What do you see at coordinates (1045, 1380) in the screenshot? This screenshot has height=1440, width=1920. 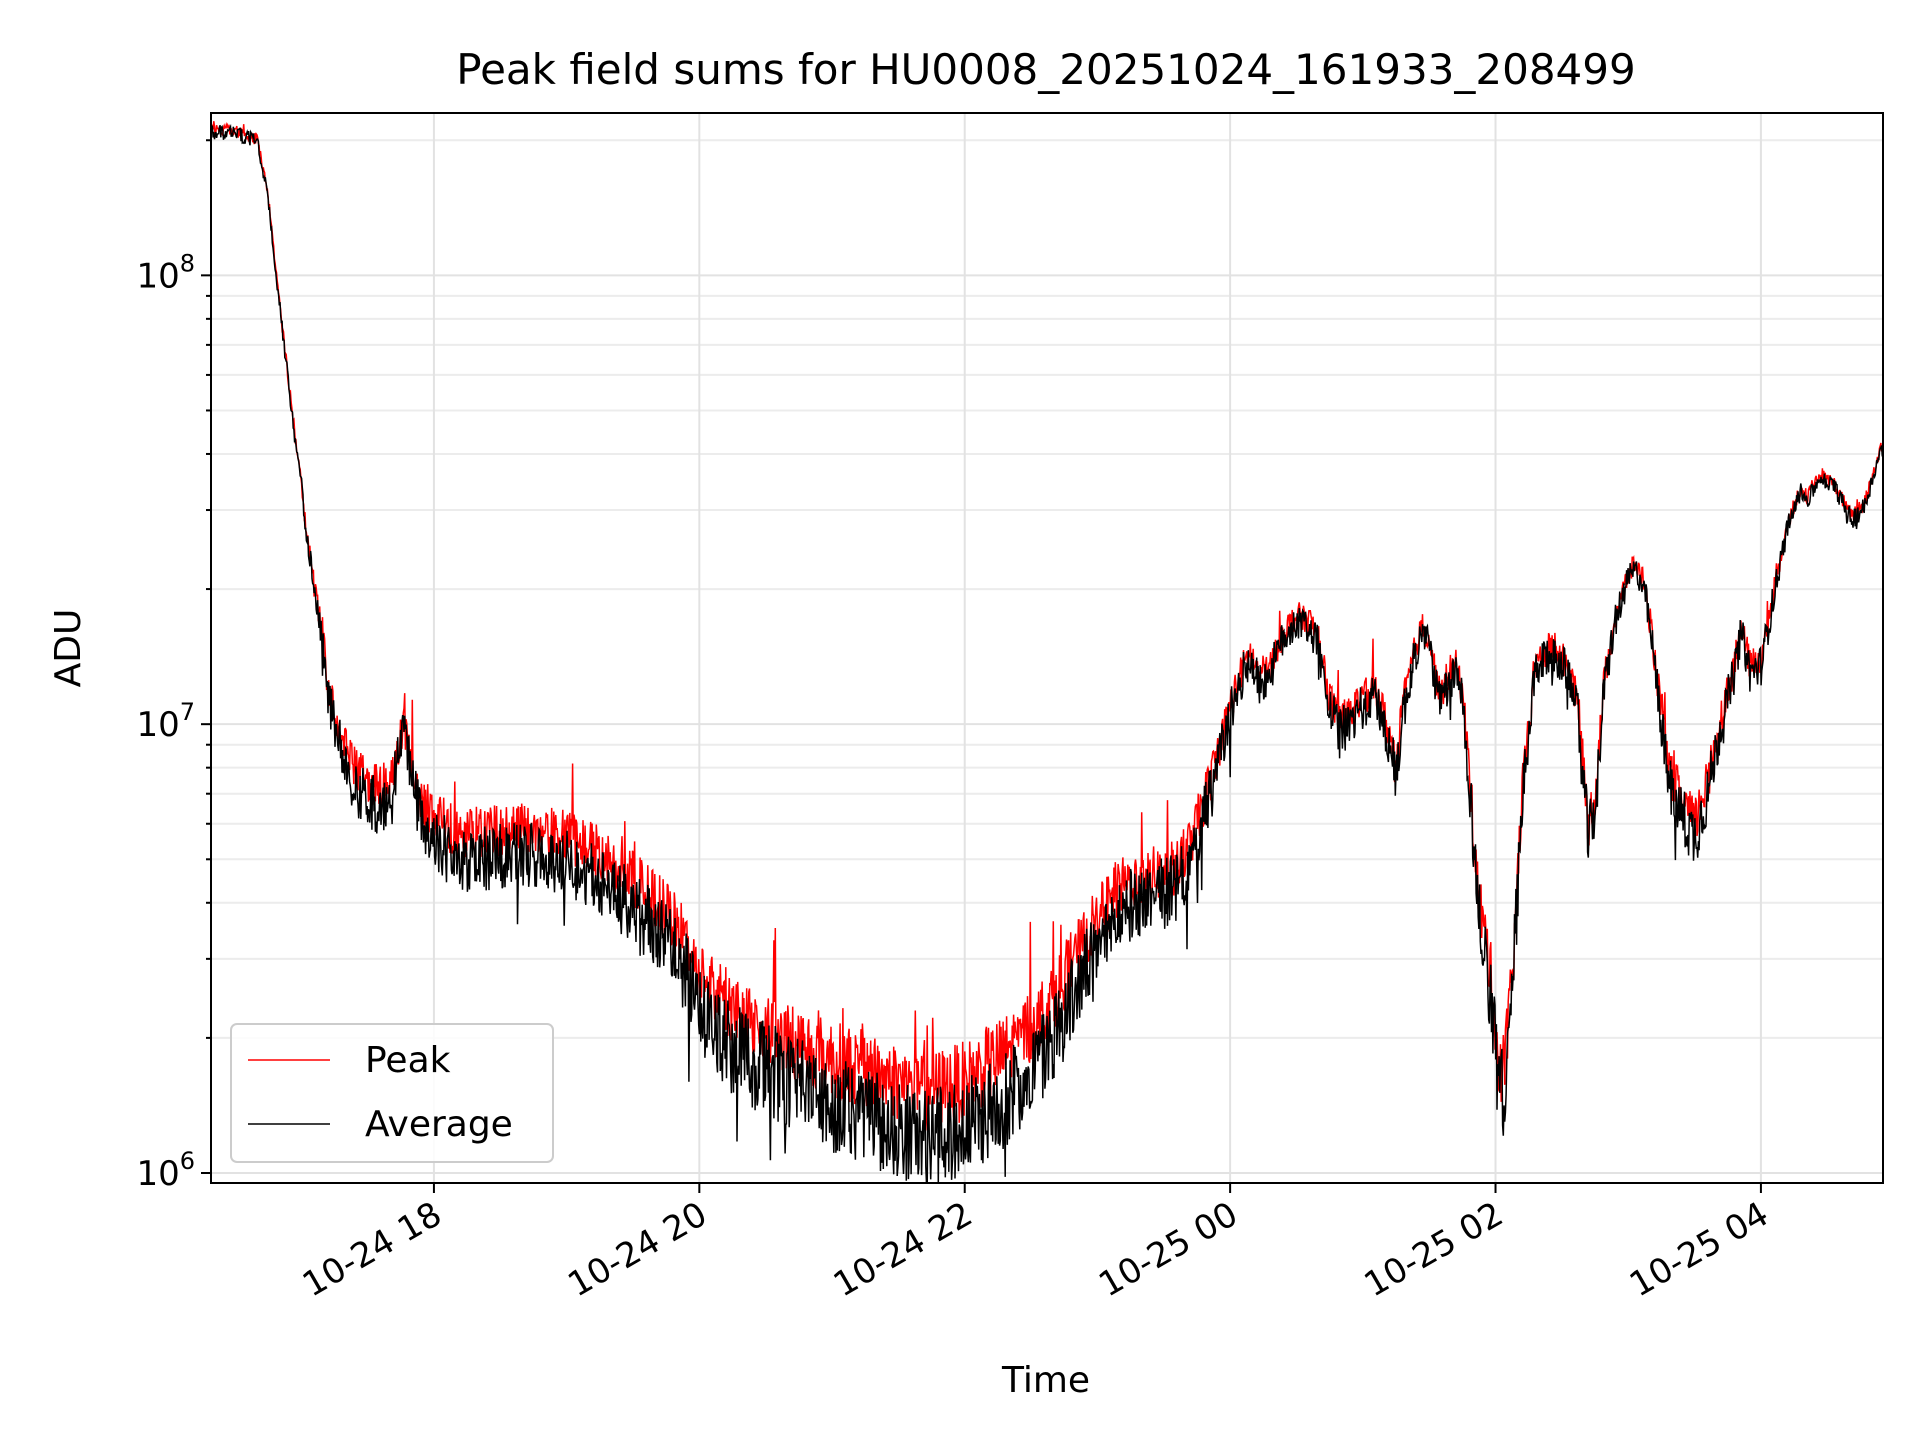 I see `x-axis-label: Time` at bounding box center [1045, 1380].